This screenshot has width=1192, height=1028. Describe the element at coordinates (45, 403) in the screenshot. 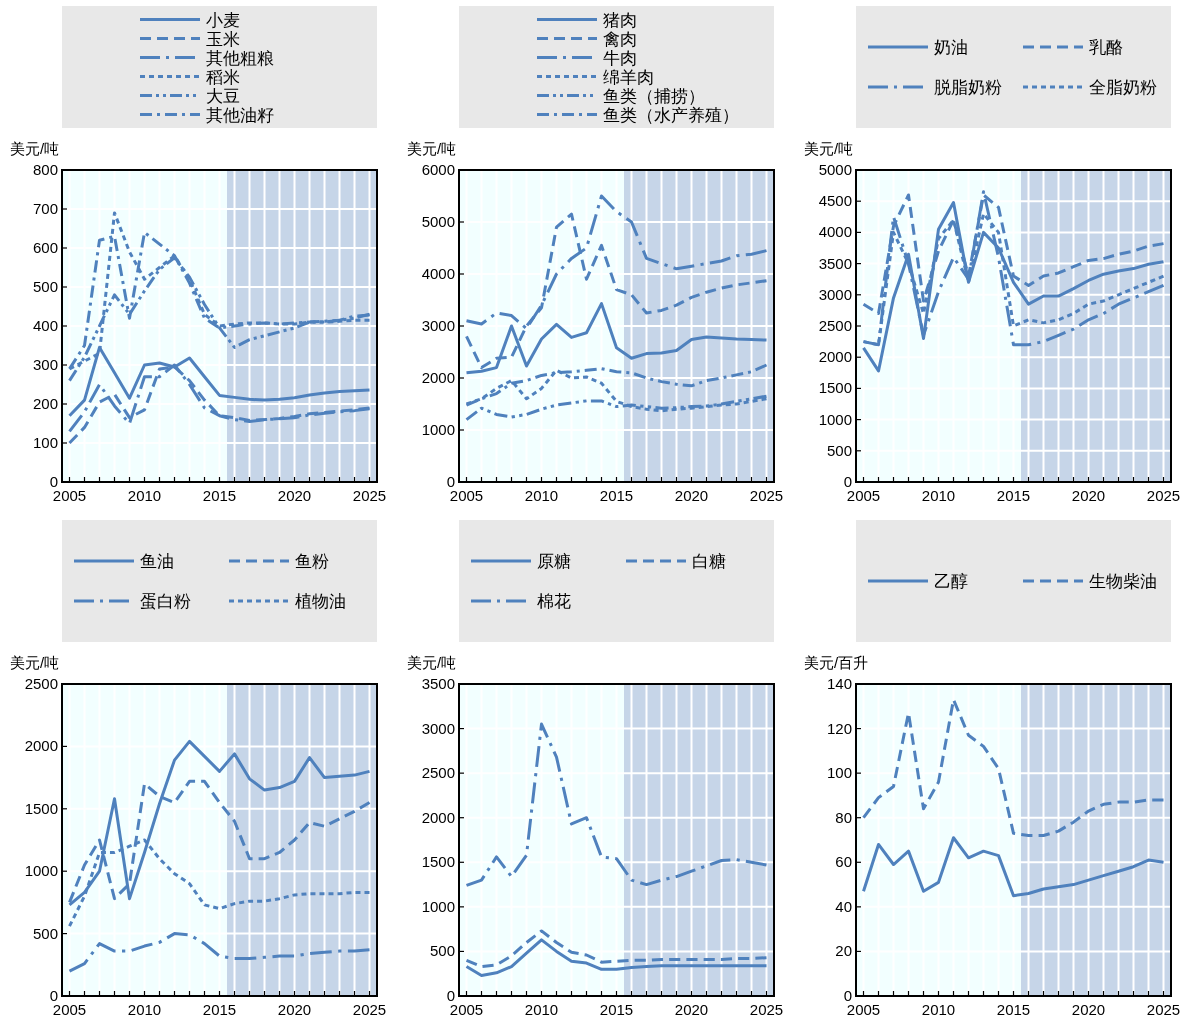

I see `y-tick-label: 200` at that location.